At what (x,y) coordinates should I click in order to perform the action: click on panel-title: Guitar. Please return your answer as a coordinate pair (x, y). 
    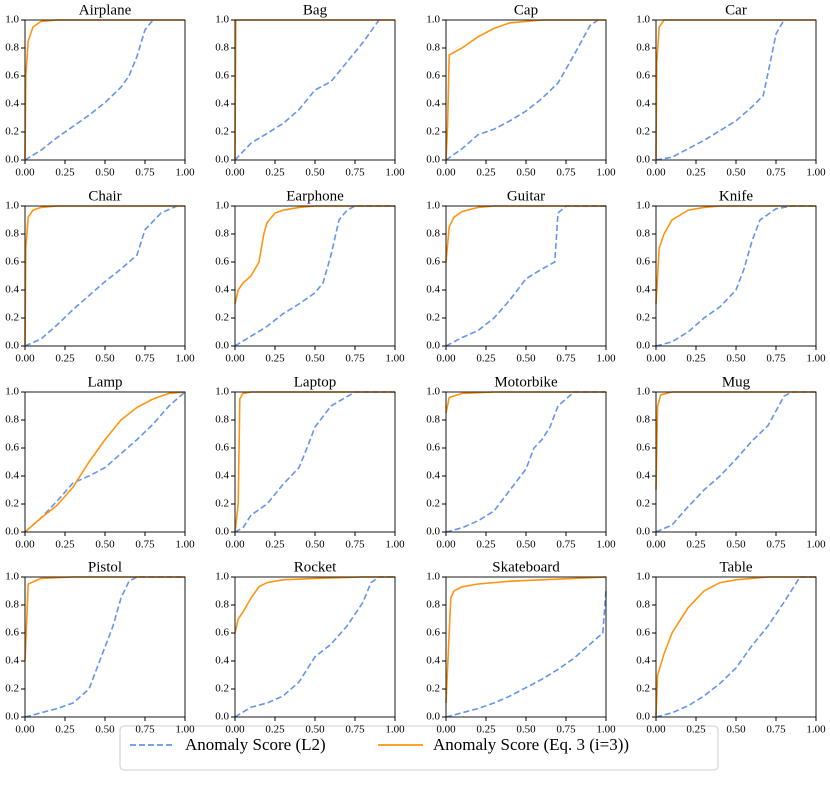
    Looking at the image, I should click on (526, 196).